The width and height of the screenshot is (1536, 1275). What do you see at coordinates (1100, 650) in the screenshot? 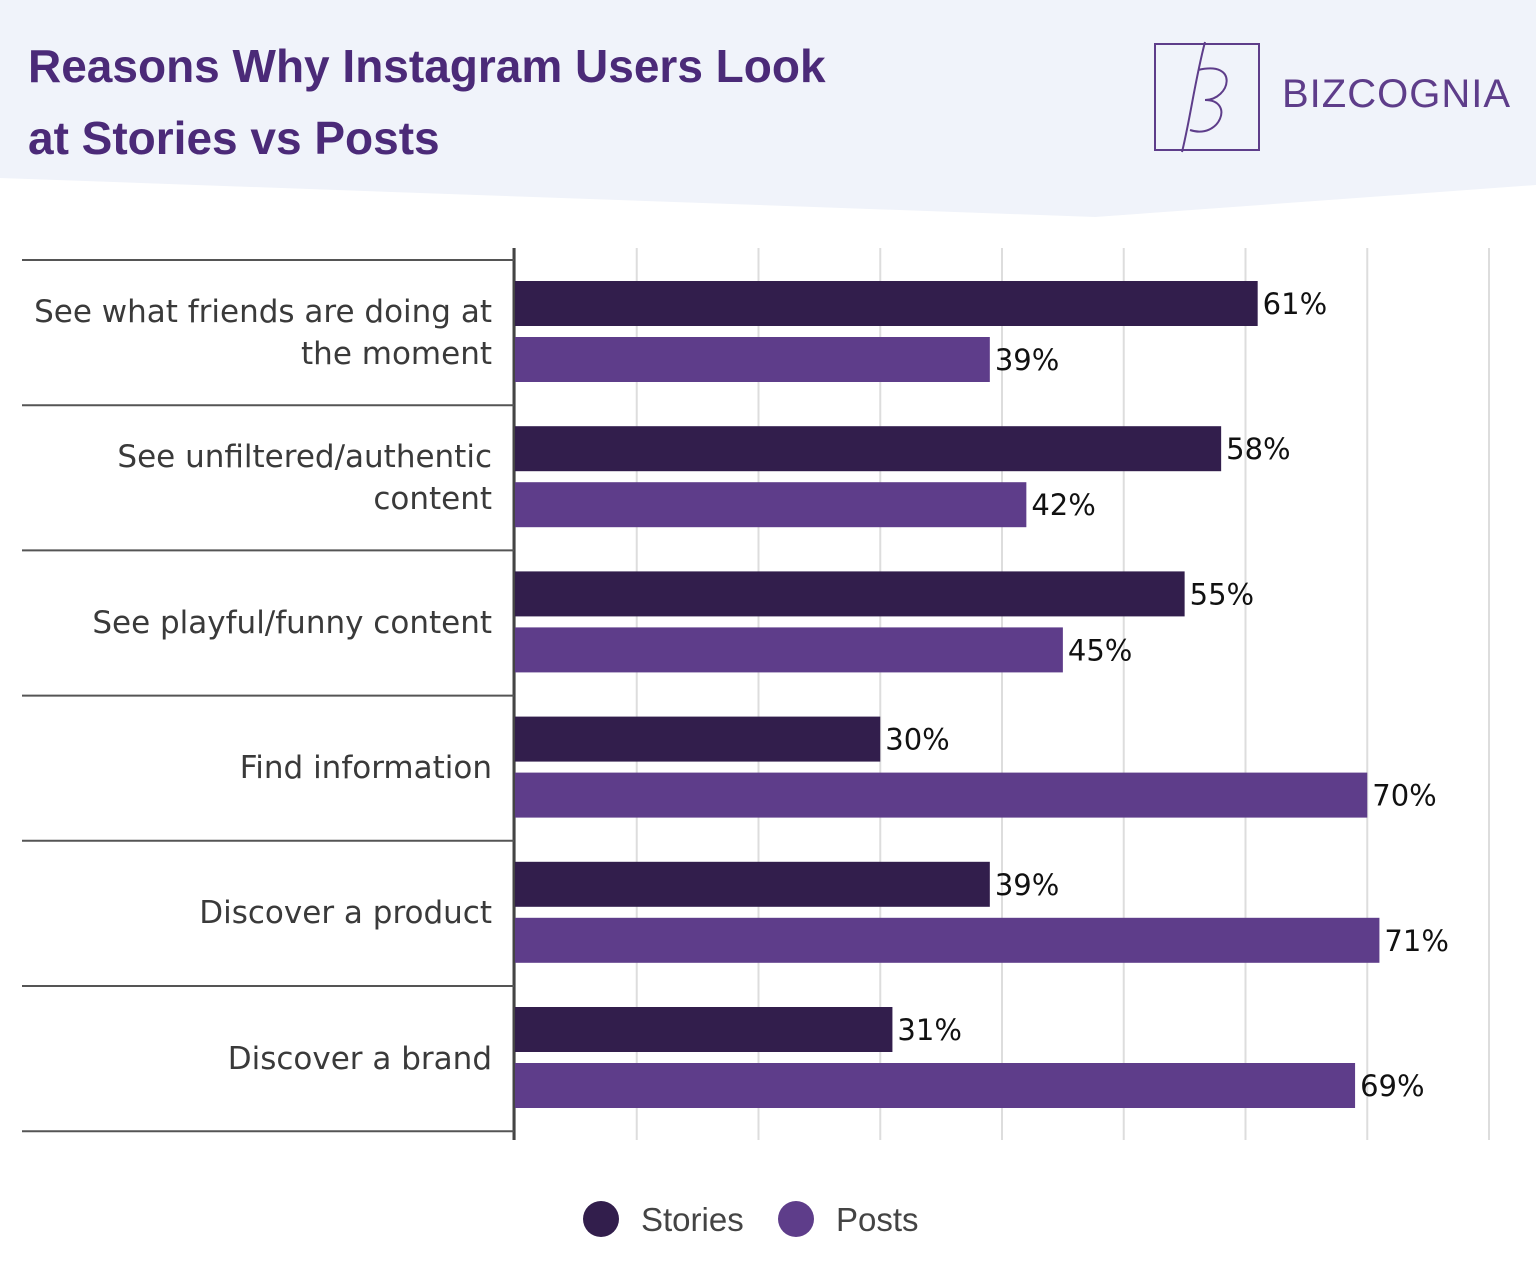
I see `value-label: 45%` at bounding box center [1100, 650].